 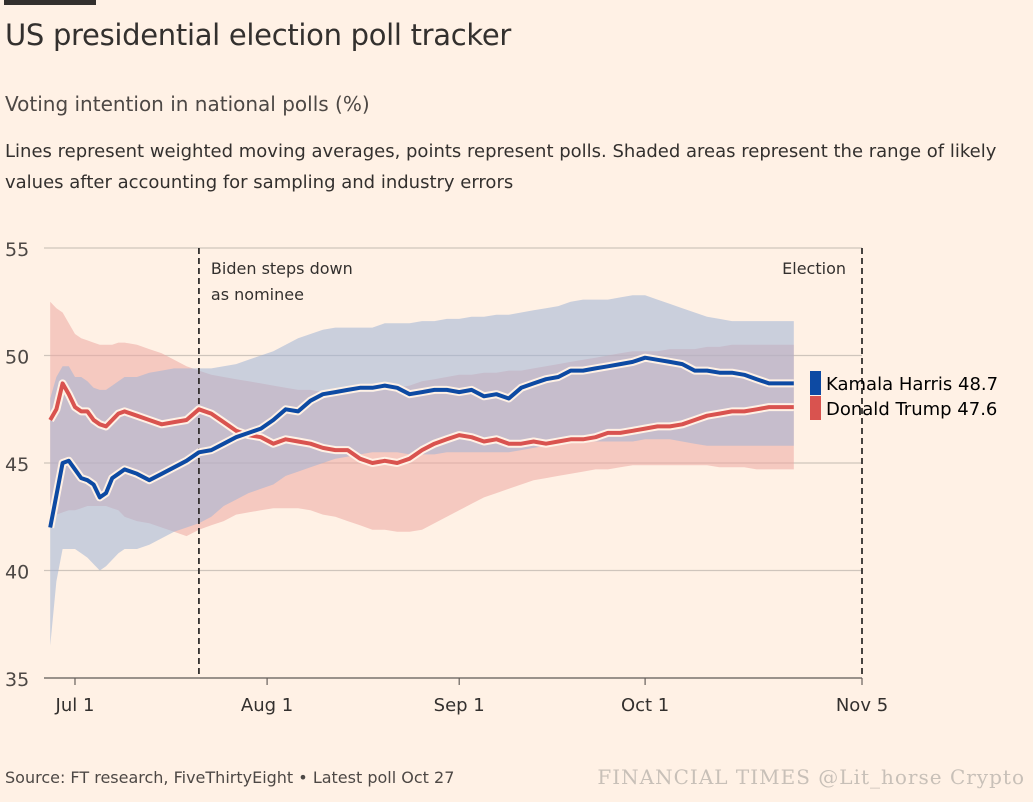 What do you see at coordinates (17, 573) in the screenshot?
I see `y-tick-label: 40` at bounding box center [17, 573].